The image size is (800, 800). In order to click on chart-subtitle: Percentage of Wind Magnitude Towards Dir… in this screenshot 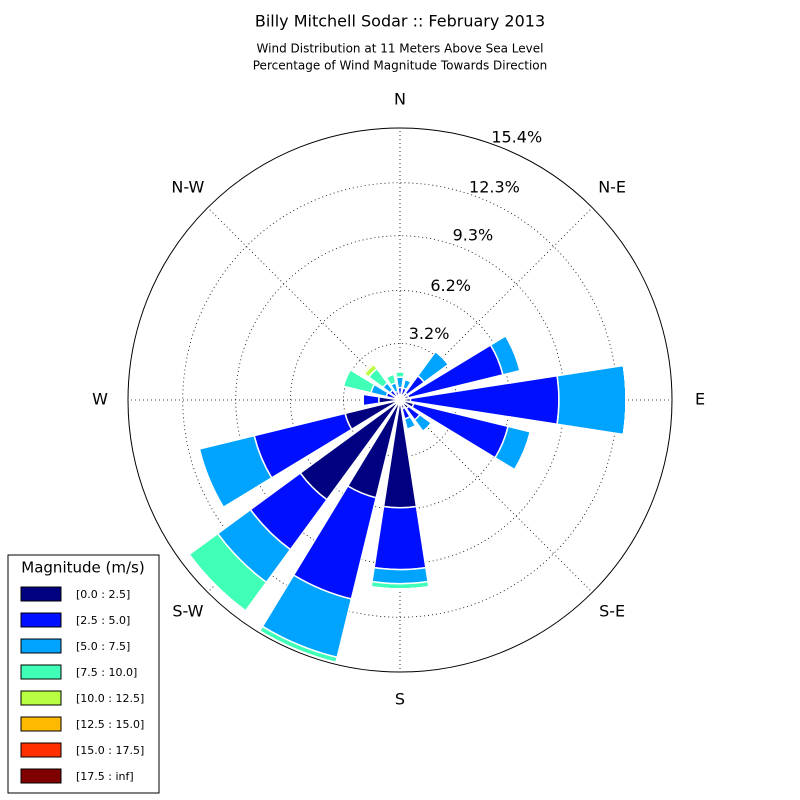, I will do `click(400, 66)`.